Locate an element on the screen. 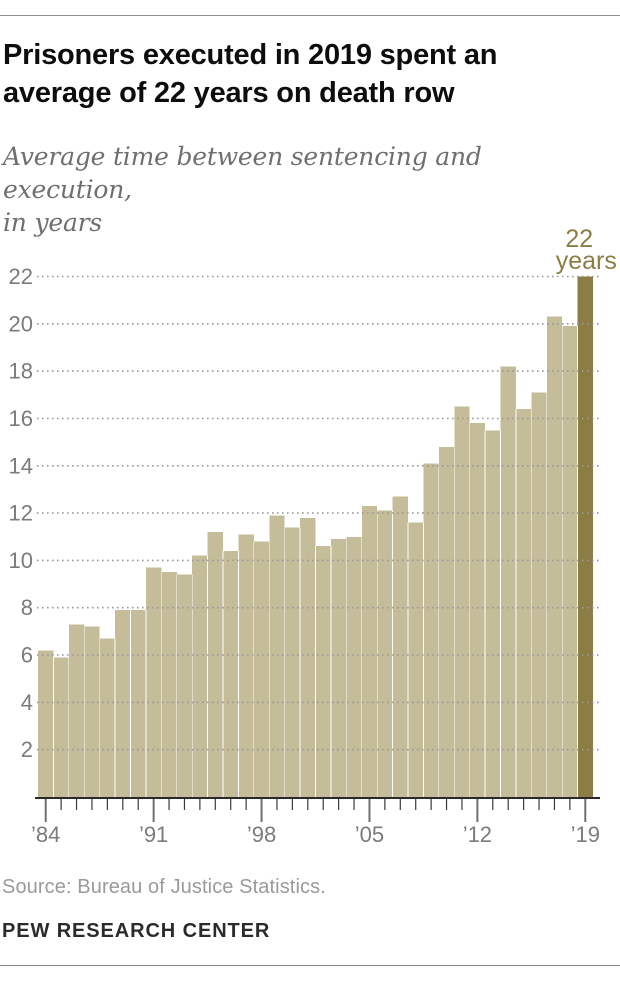  bar-1989 is located at coordinates (123, 703).